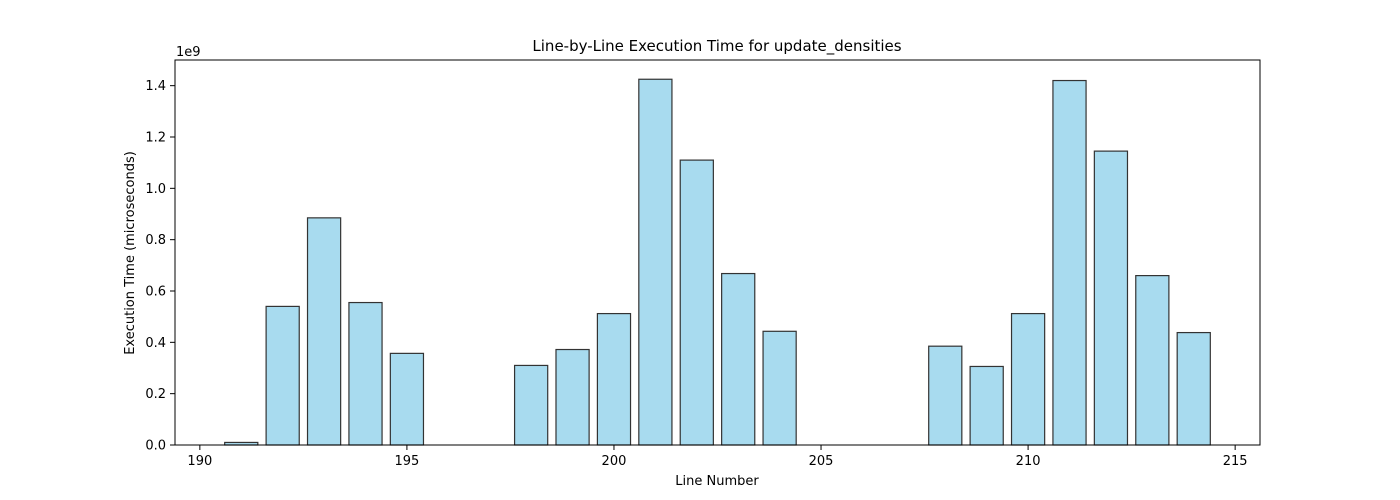 This screenshot has height=500, width=1400. What do you see at coordinates (821, 461) in the screenshot?
I see `x-tick-label: 205` at bounding box center [821, 461].